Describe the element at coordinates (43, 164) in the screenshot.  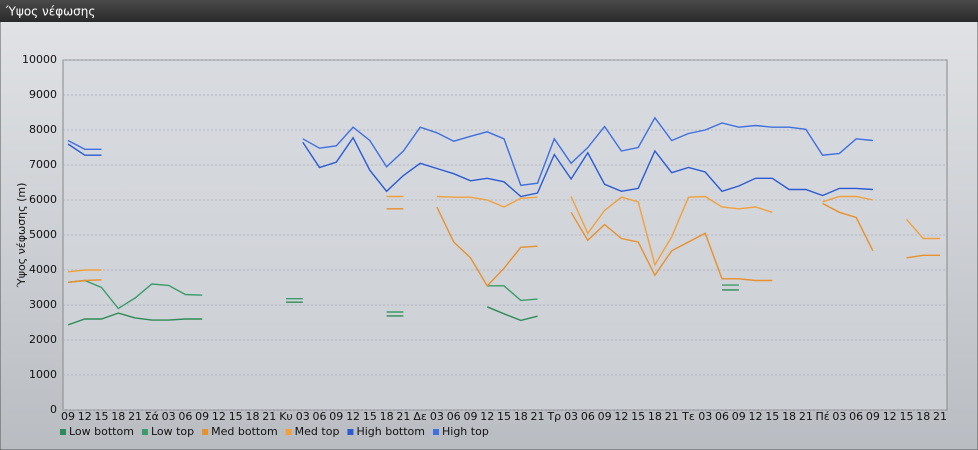
I see `y-tick-label: 7000` at that location.